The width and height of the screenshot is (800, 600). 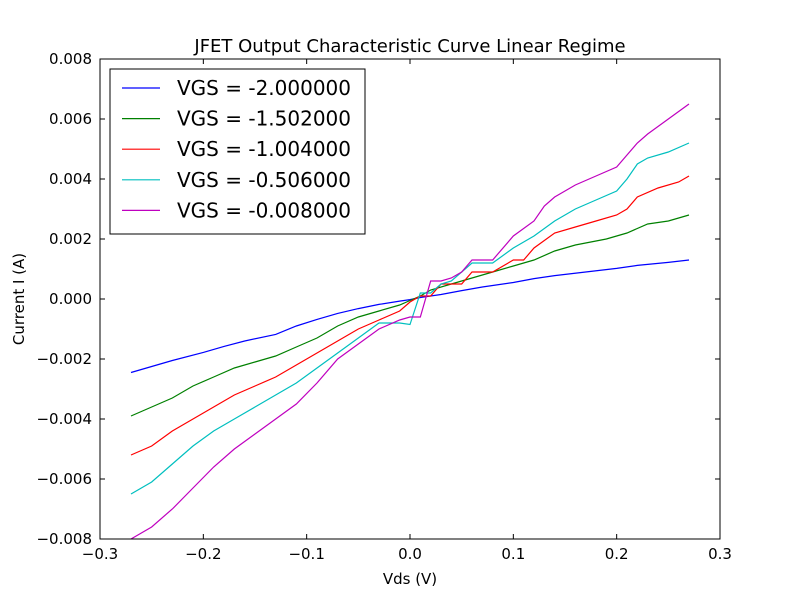 I want to click on x-axis-title: Vds (V), so click(x=410, y=579).